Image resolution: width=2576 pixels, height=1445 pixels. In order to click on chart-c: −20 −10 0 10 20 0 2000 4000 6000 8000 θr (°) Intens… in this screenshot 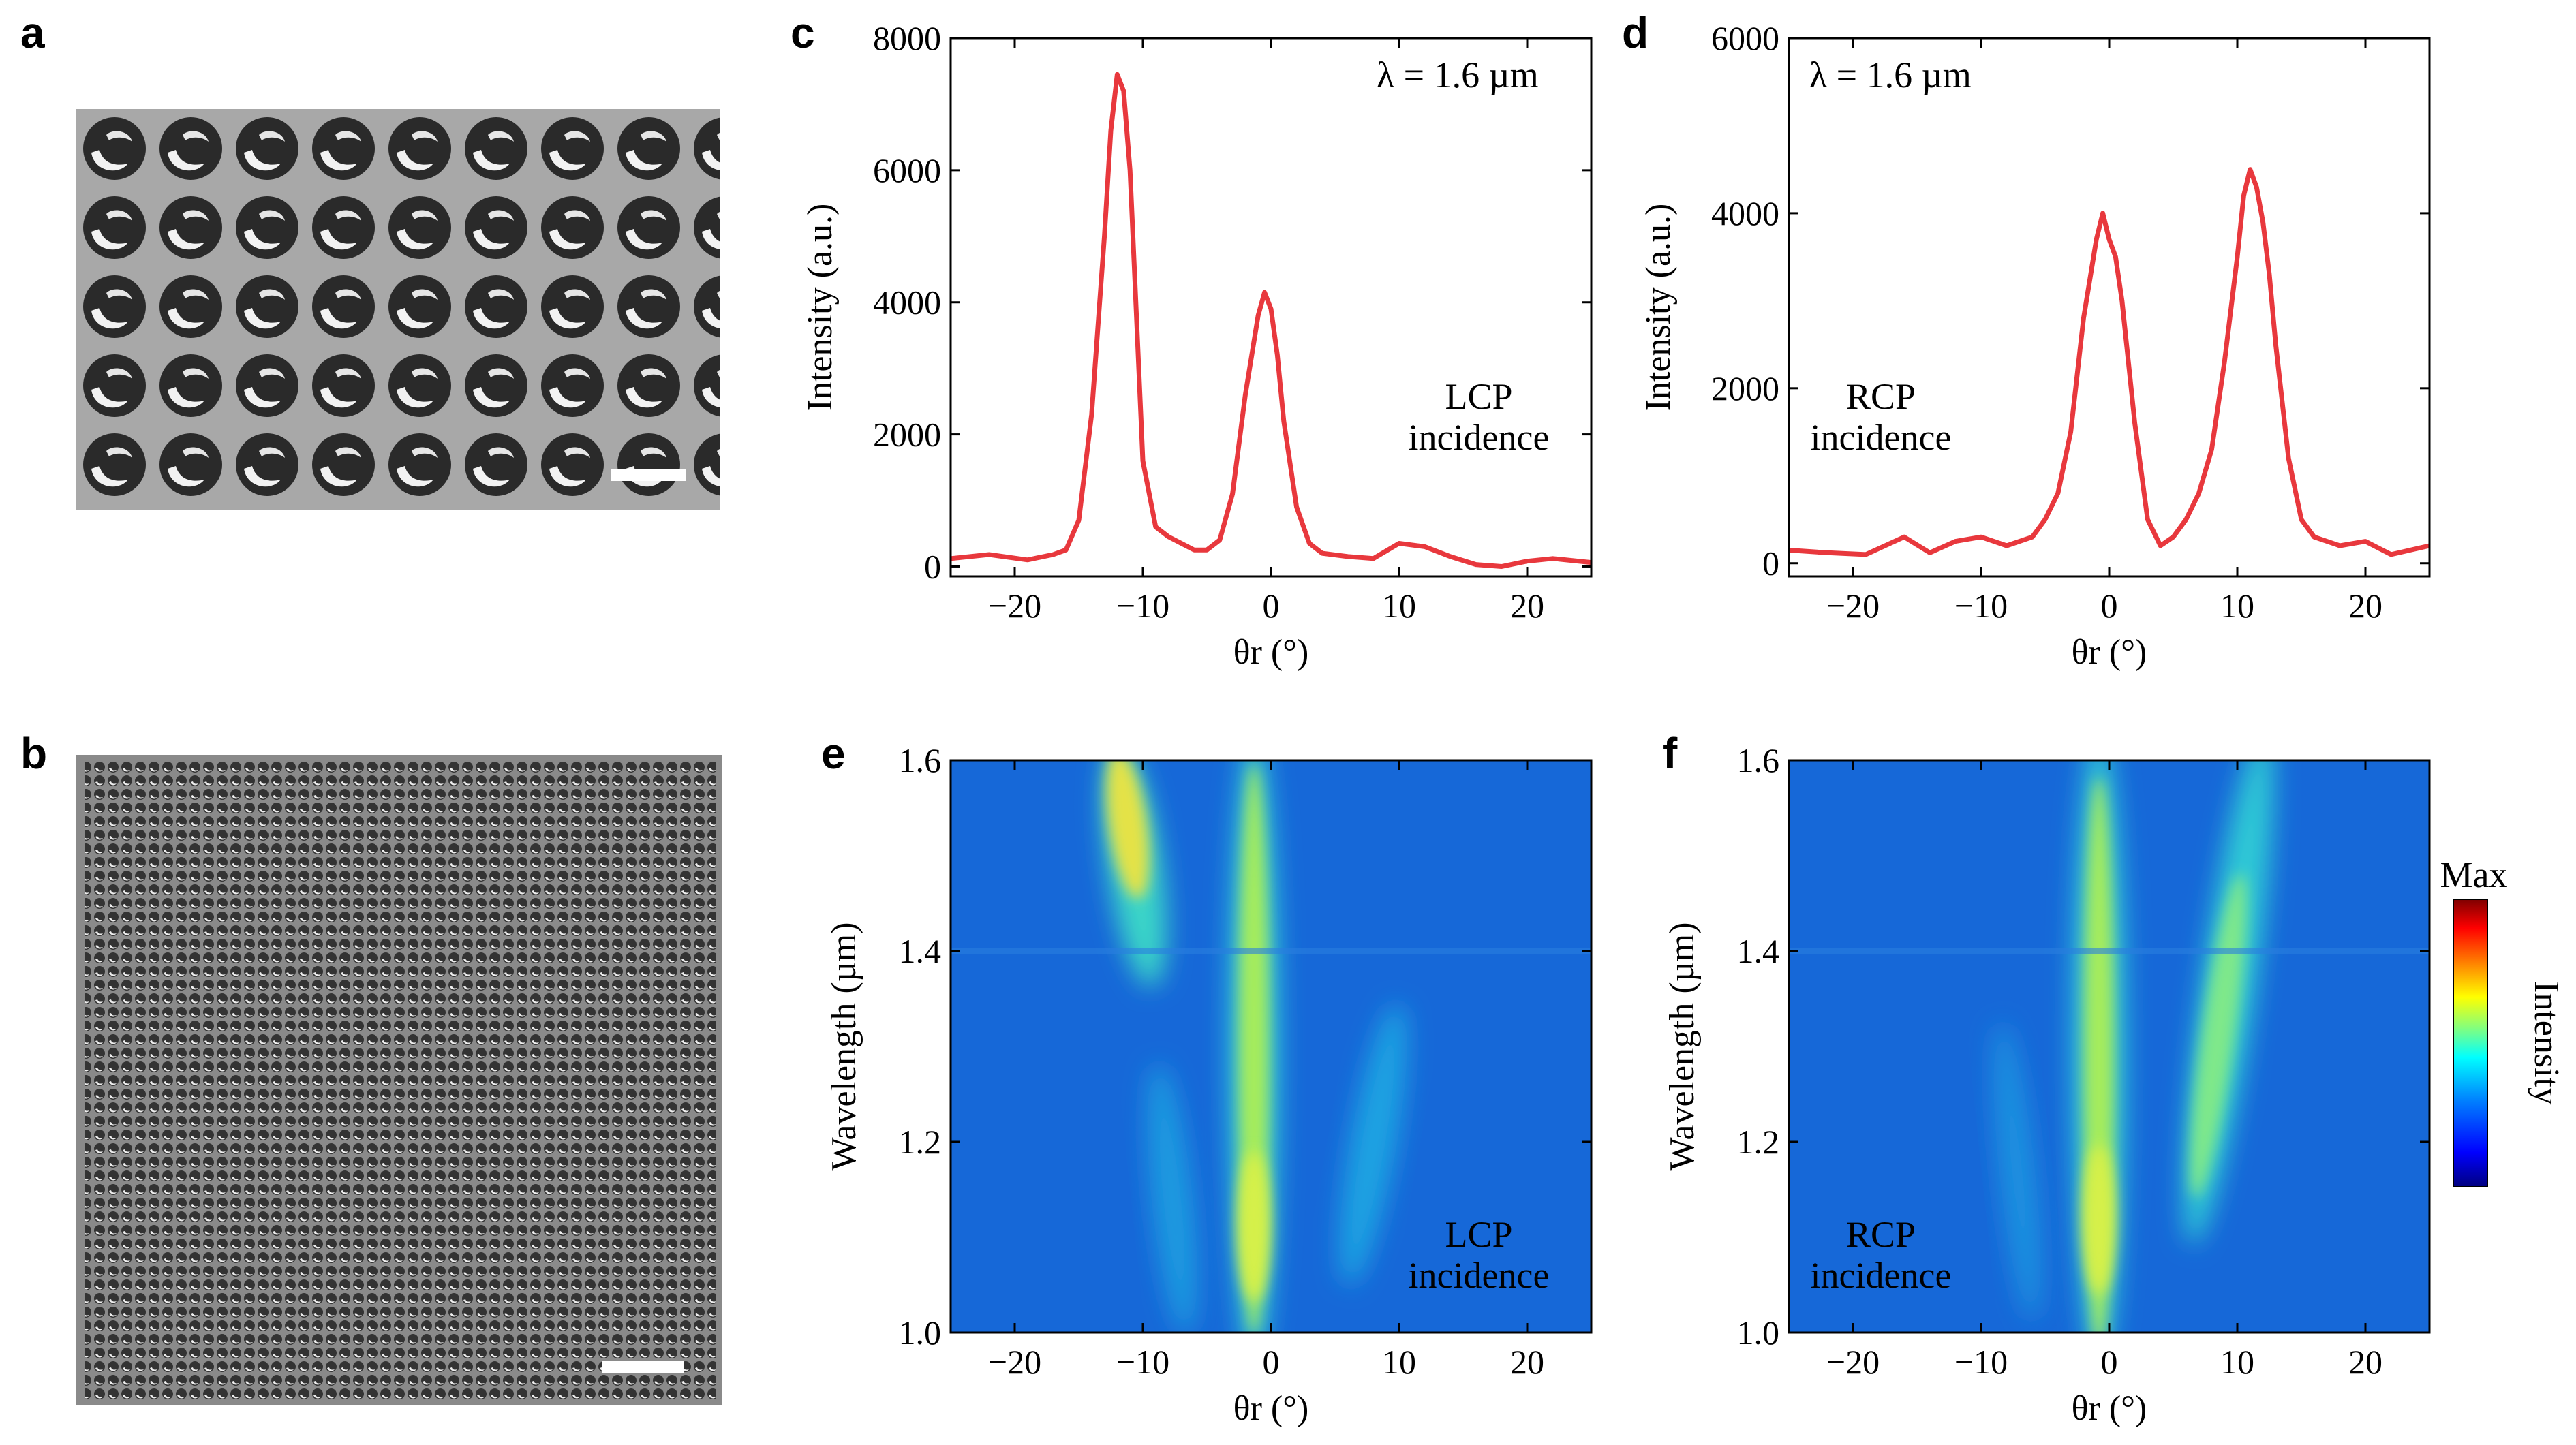, I will do `click(1197, 345)`.